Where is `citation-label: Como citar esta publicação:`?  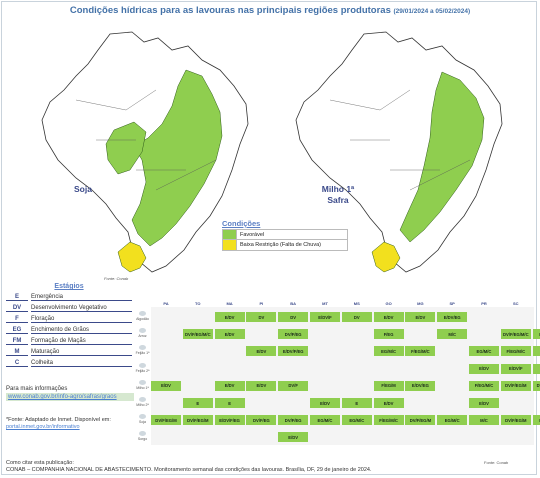
citation-label: Como citar esta publicação: is located at coordinates (40, 463).